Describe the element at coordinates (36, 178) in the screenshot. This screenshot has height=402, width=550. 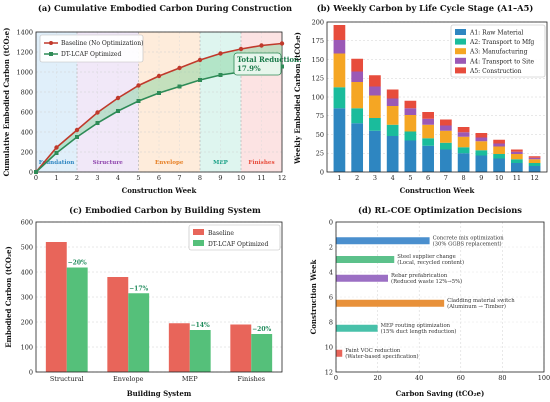
I see `x-tick-label: 0` at that location.